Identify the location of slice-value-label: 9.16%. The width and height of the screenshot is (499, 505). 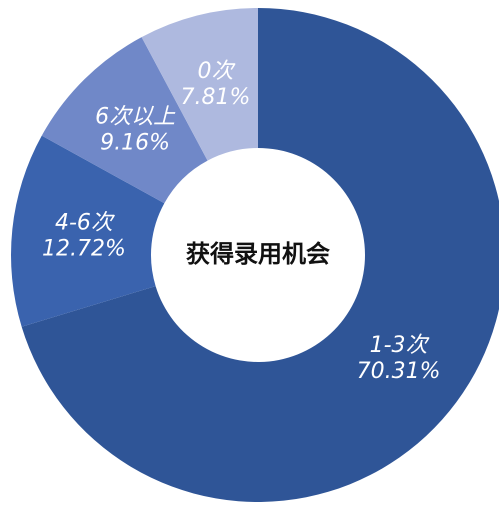
(135, 142).